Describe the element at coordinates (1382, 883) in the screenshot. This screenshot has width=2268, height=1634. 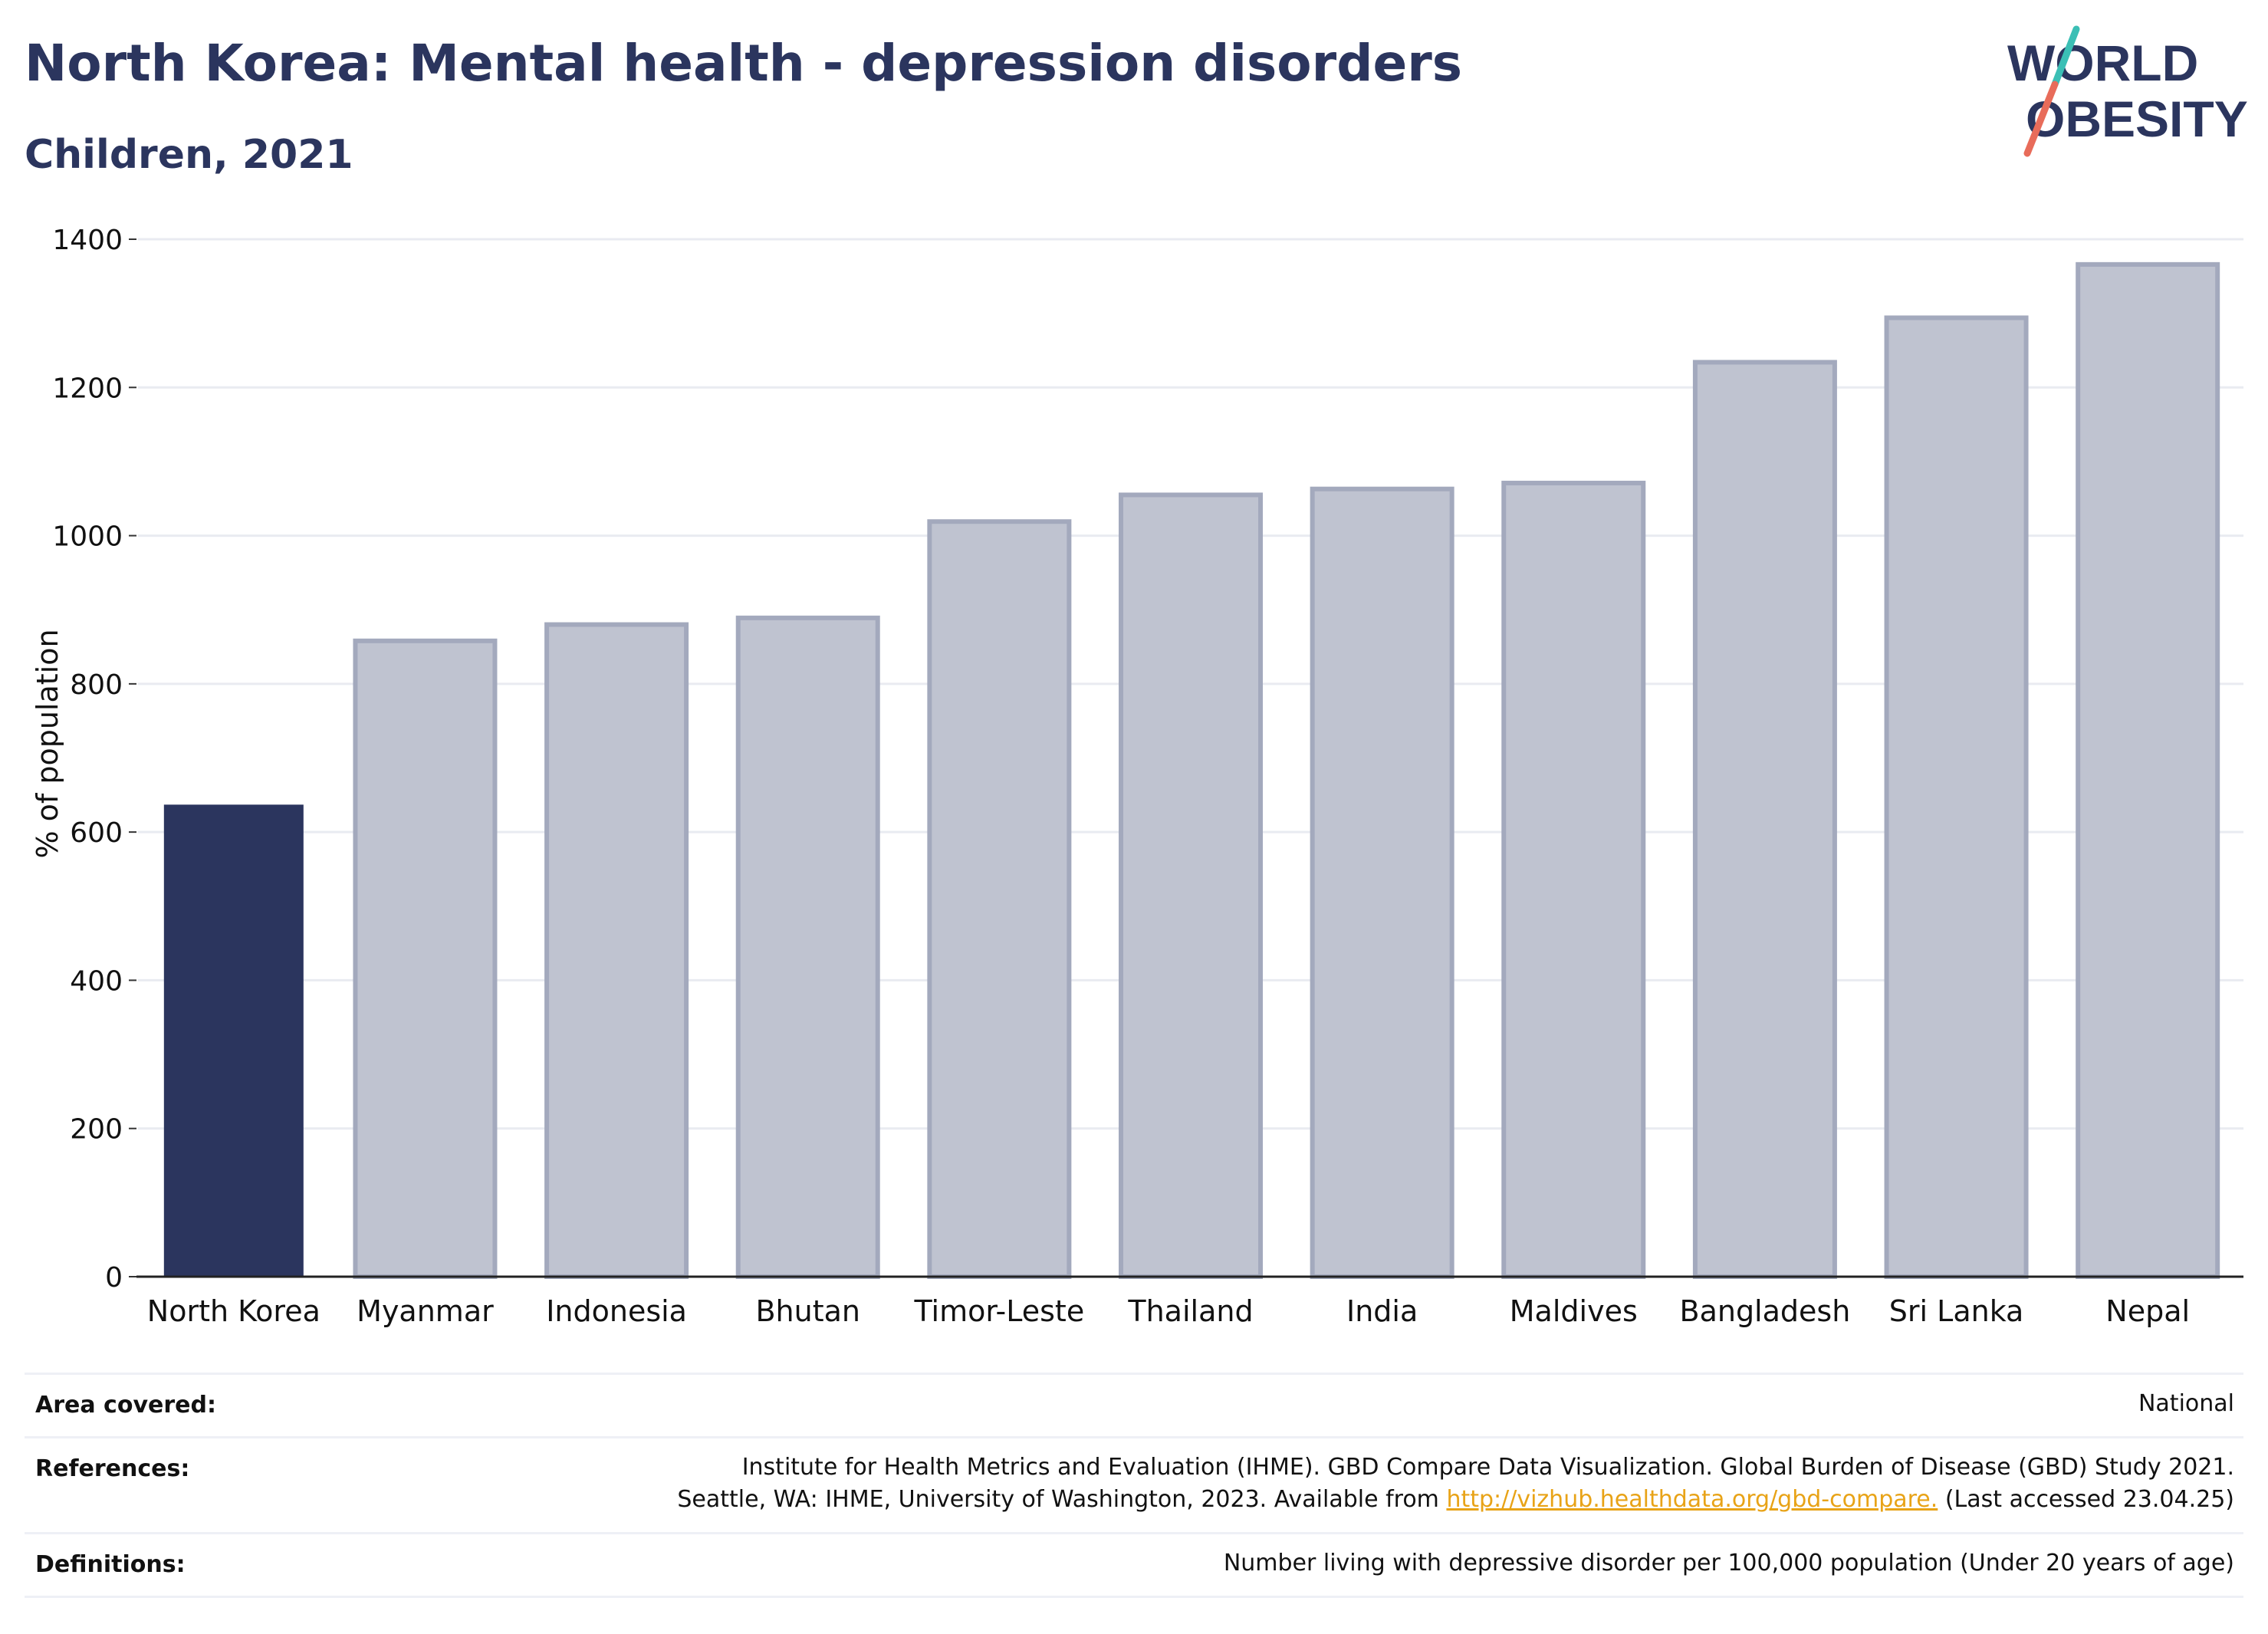
I see `bar-india` at that location.